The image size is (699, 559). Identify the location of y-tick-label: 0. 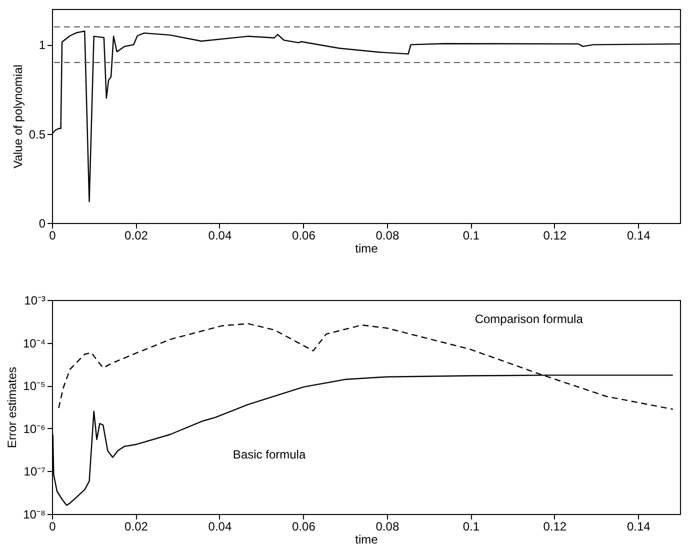
(42, 223).